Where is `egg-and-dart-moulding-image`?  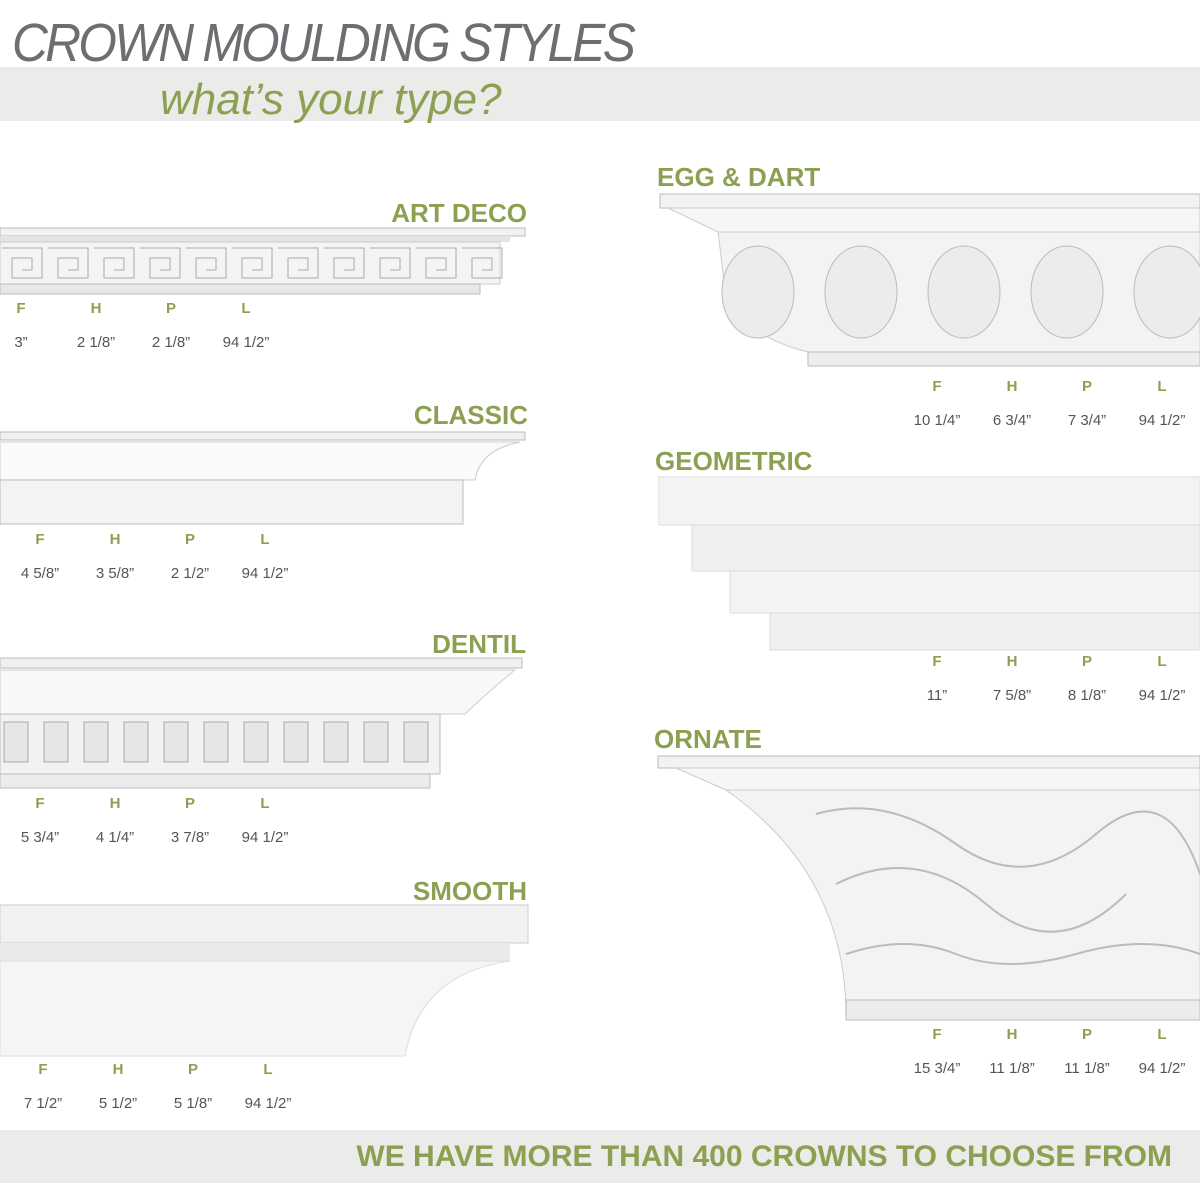 egg-and-dart-moulding-image is located at coordinates (929, 280).